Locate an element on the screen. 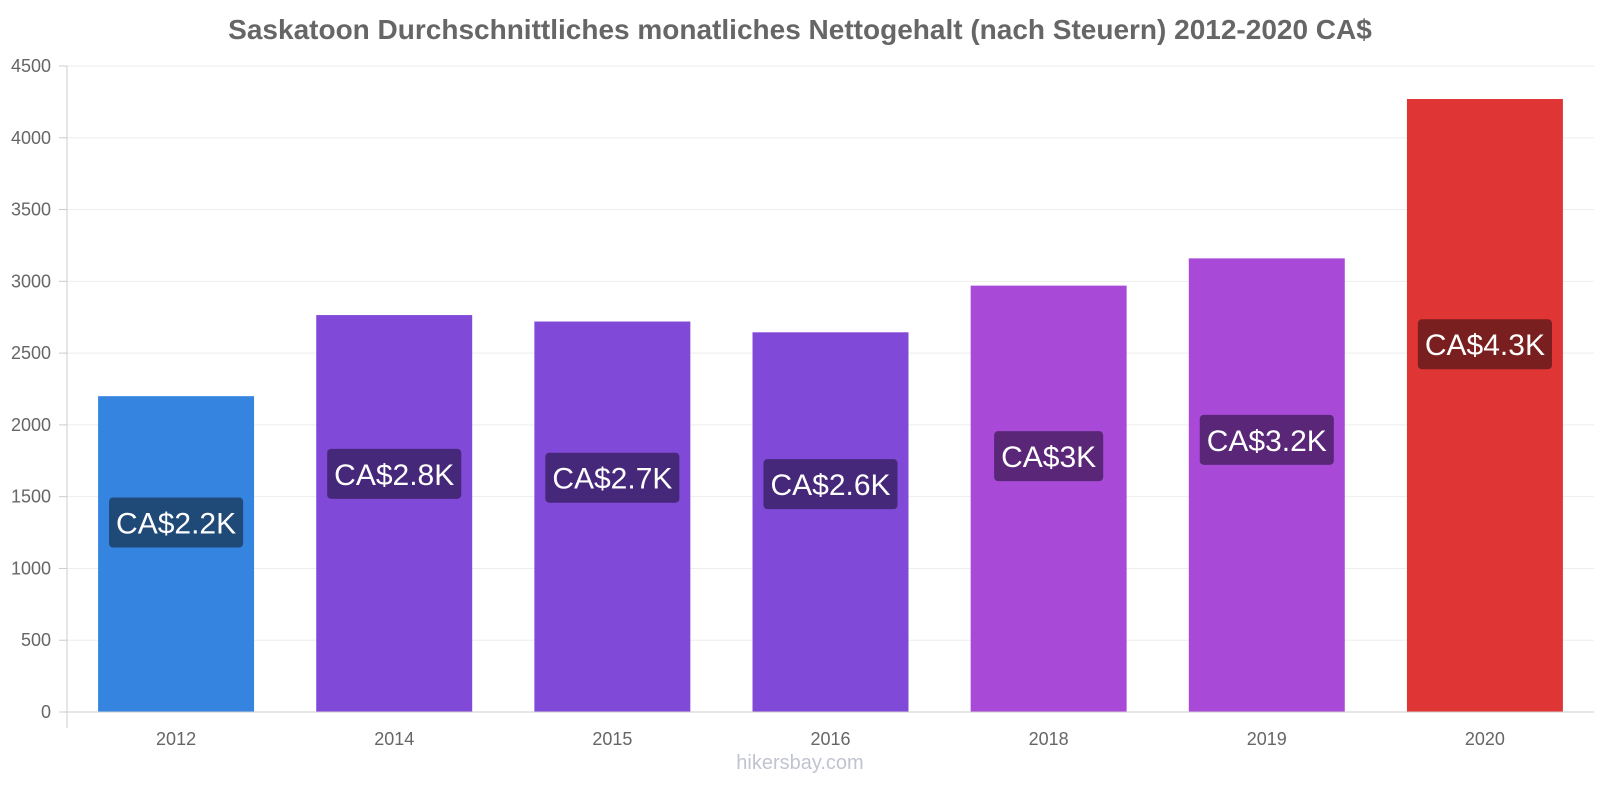 The width and height of the screenshot is (1600, 800). data-label: CA$2.2K is located at coordinates (176, 522).